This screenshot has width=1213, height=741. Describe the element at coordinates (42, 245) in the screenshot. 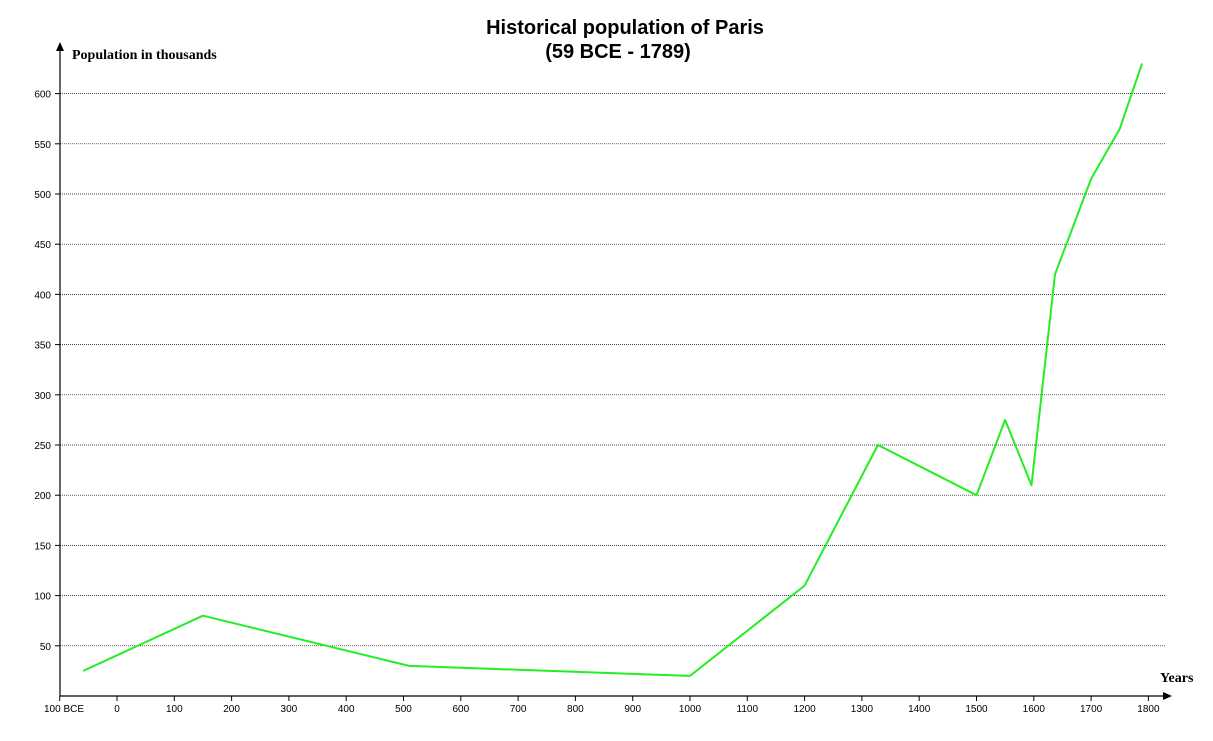

I see `y-tick-label-450: 450` at that location.